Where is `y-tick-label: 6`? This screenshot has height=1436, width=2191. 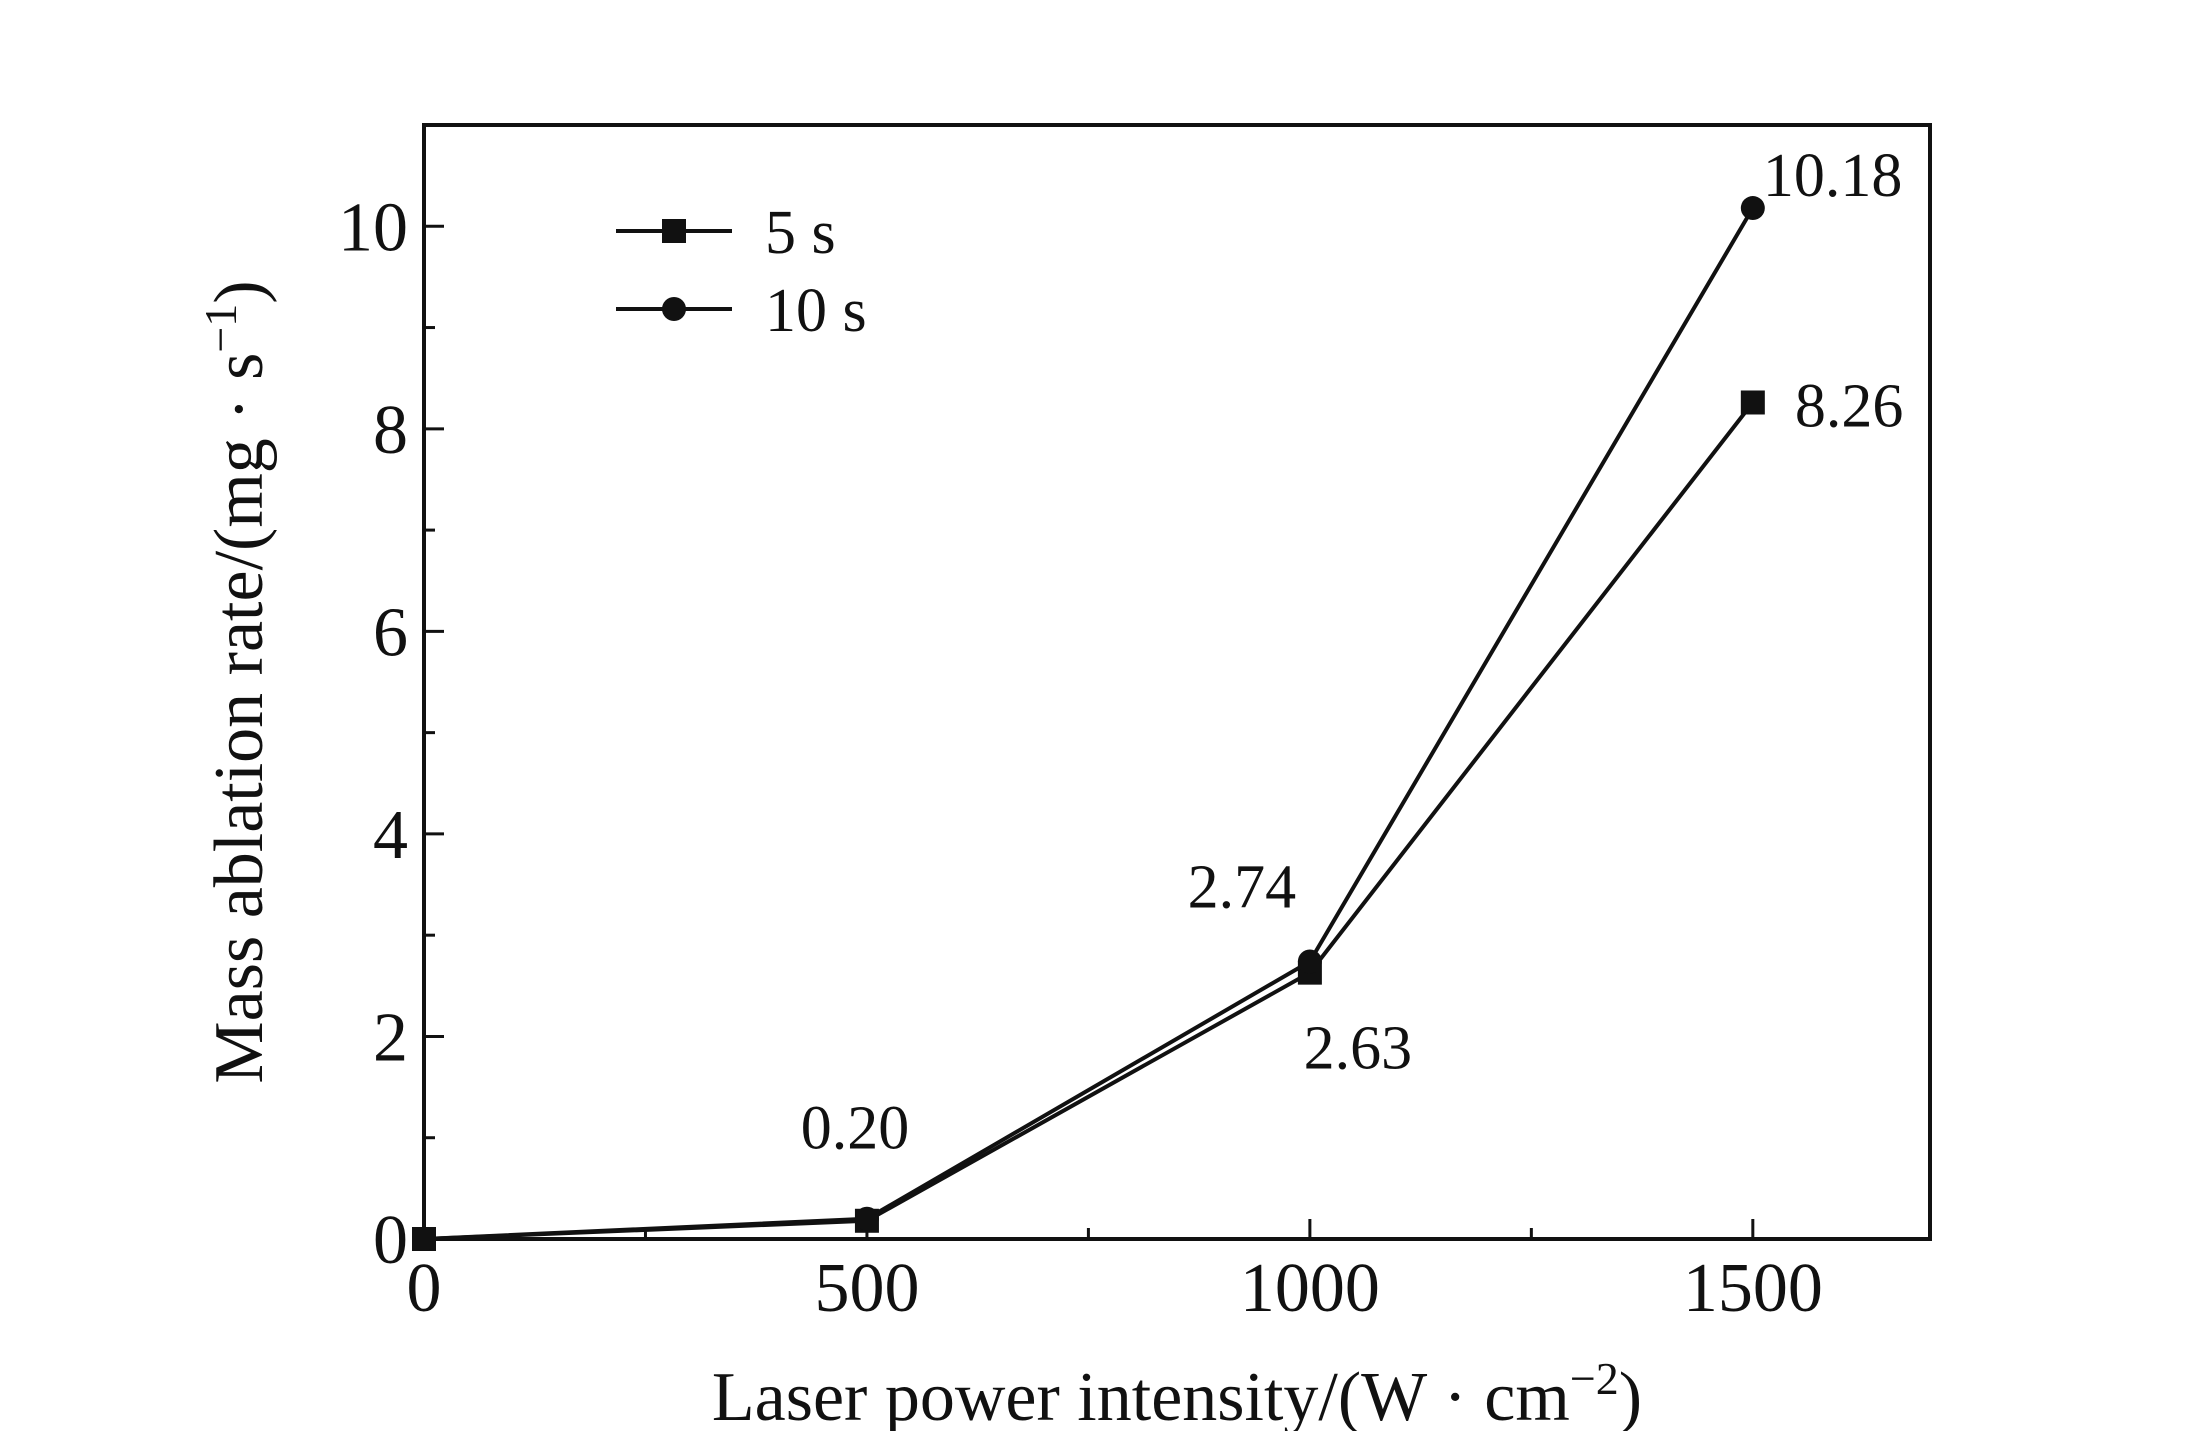
y-tick-label: 6 is located at coordinates (390, 632).